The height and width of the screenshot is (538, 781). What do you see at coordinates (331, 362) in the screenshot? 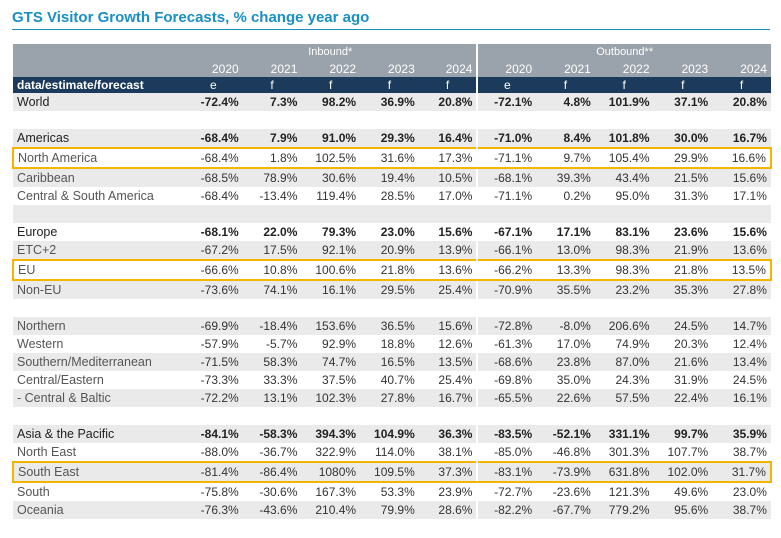
I see `value-cell: 74.7%` at bounding box center [331, 362].